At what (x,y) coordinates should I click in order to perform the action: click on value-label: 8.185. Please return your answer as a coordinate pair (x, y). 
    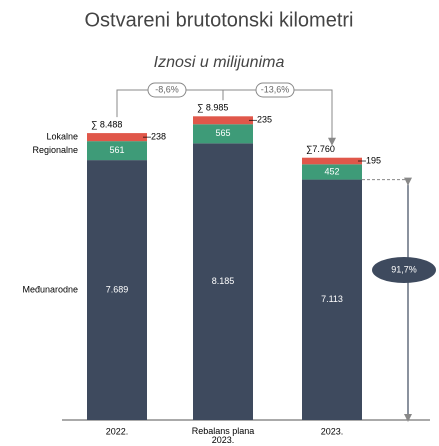
    Looking at the image, I should click on (223, 281).